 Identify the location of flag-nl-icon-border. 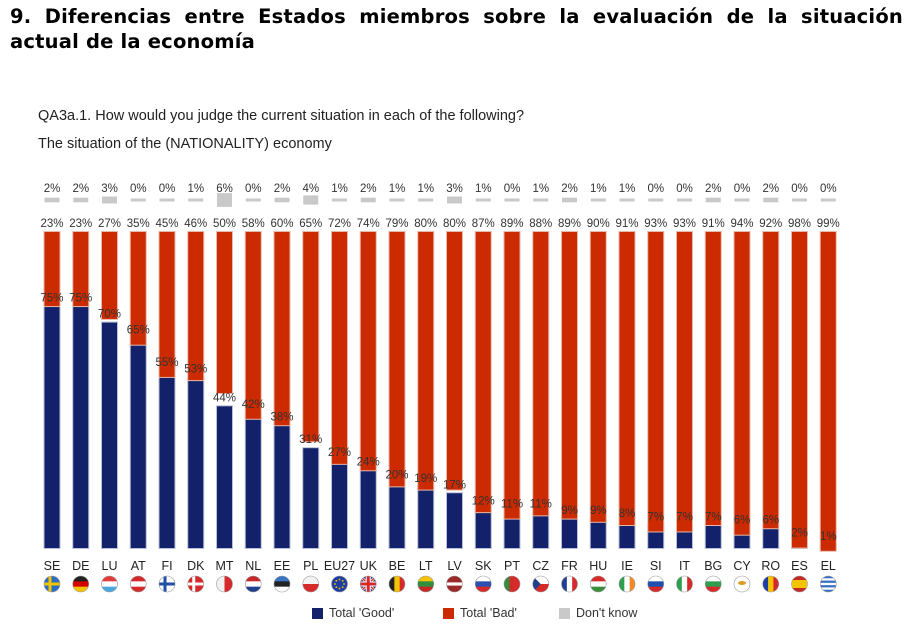
(253, 584).